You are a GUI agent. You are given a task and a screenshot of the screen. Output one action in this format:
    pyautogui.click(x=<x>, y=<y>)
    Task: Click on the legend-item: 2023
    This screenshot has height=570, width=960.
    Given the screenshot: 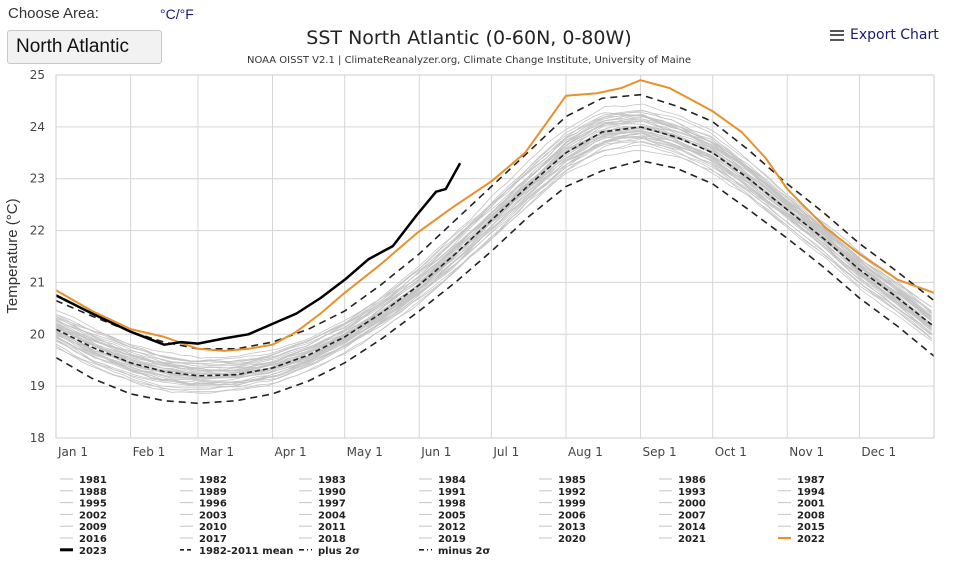 What is the action you would take?
    pyautogui.click(x=83, y=551)
    